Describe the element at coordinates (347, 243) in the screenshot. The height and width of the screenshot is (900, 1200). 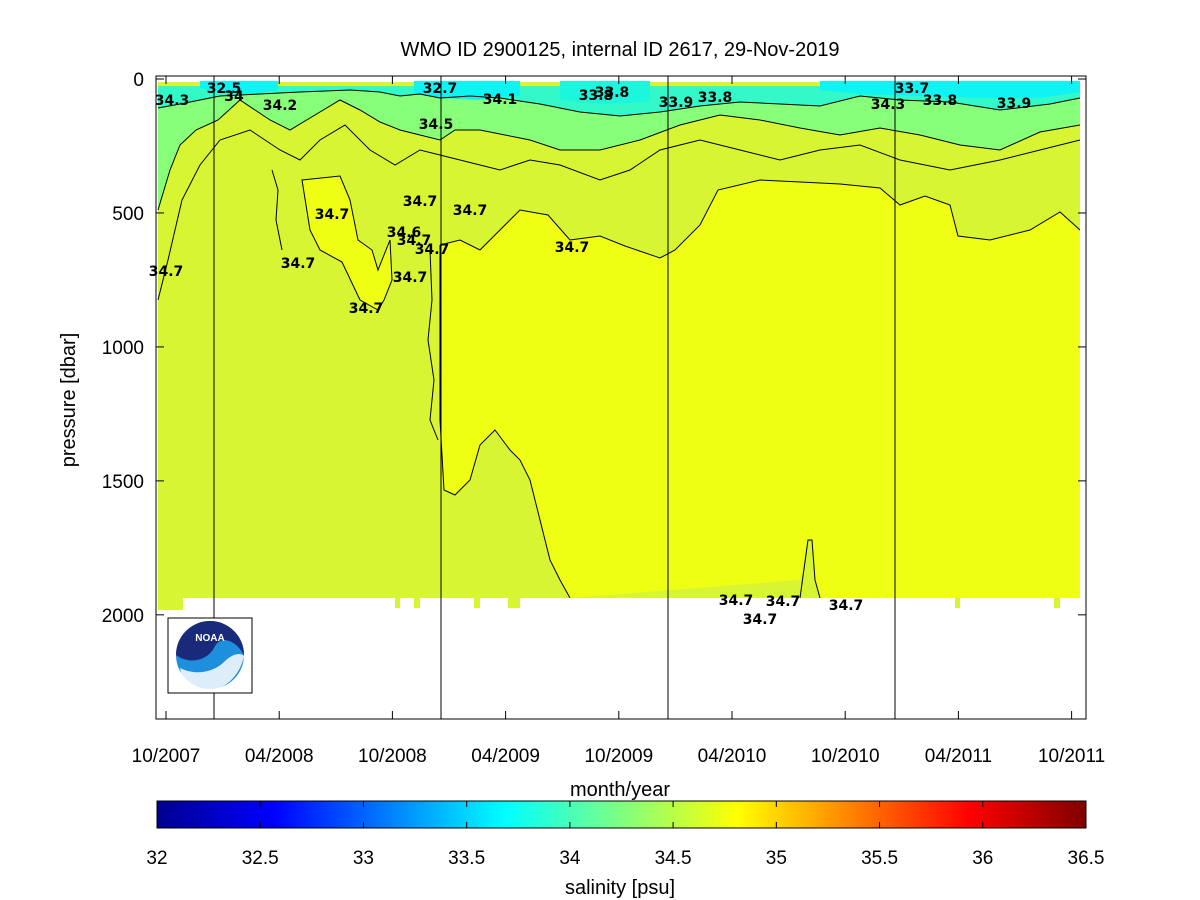
I see `layer-34-7-blob` at that location.